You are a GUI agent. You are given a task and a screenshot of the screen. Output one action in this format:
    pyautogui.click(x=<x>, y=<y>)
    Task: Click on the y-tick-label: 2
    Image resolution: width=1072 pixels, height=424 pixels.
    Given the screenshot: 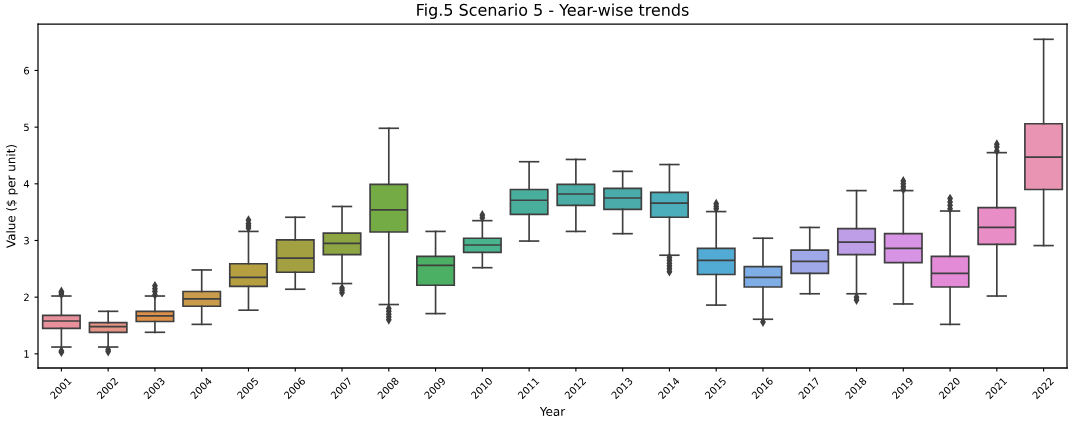 What is the action you would take?
    pyautogui.click(x=26, y=297)
    